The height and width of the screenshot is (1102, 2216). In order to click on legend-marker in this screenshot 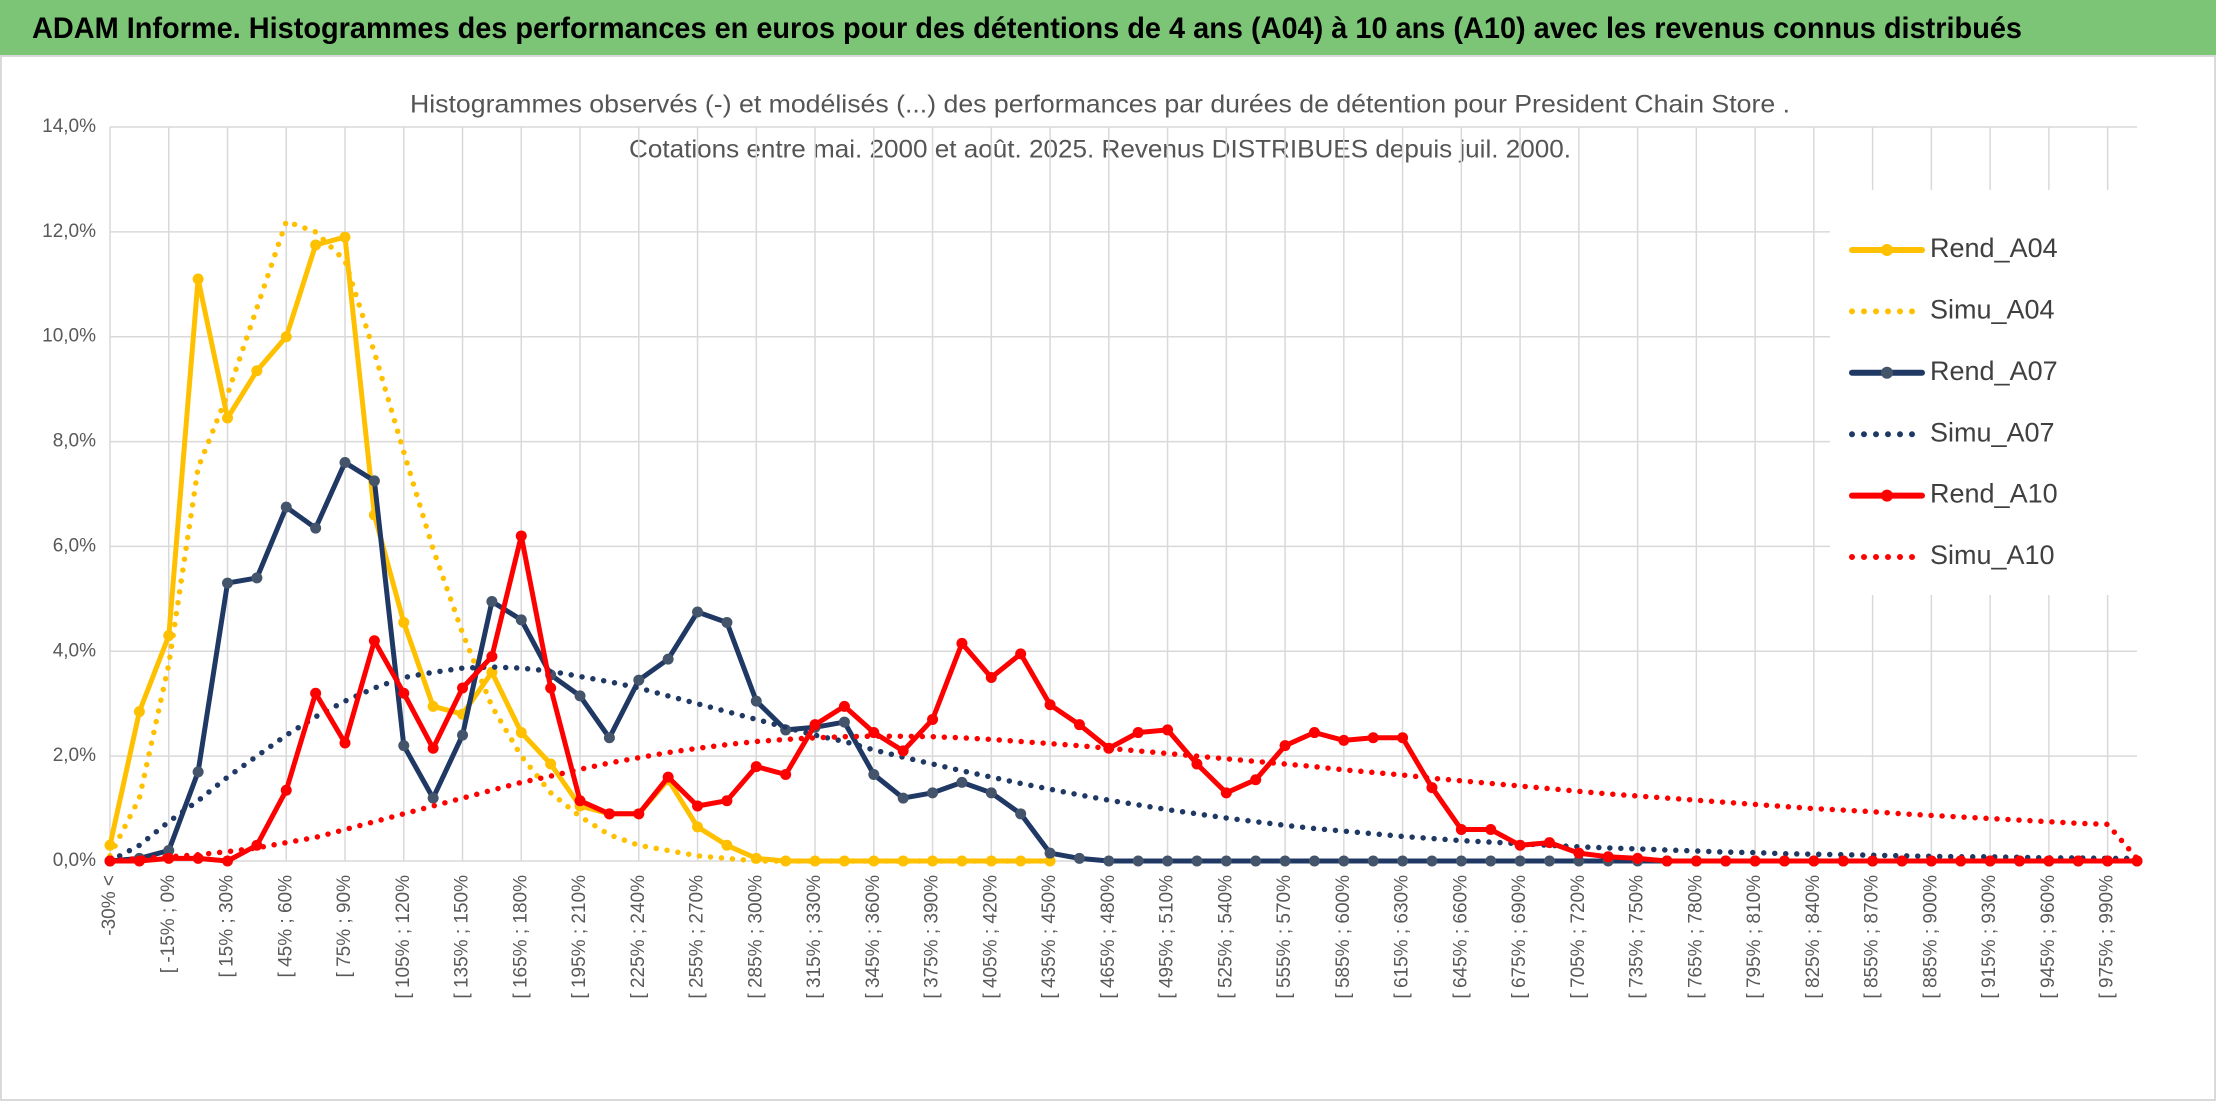, I will do `click(1887, 372)`.